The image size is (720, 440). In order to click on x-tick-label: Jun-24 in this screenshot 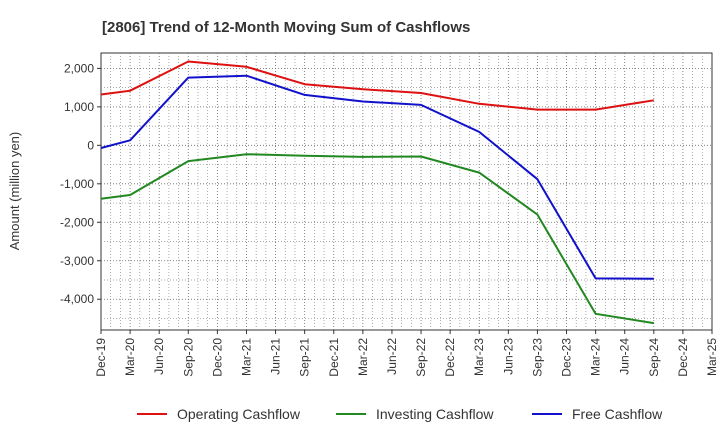, I will do `click(625, 356)`.